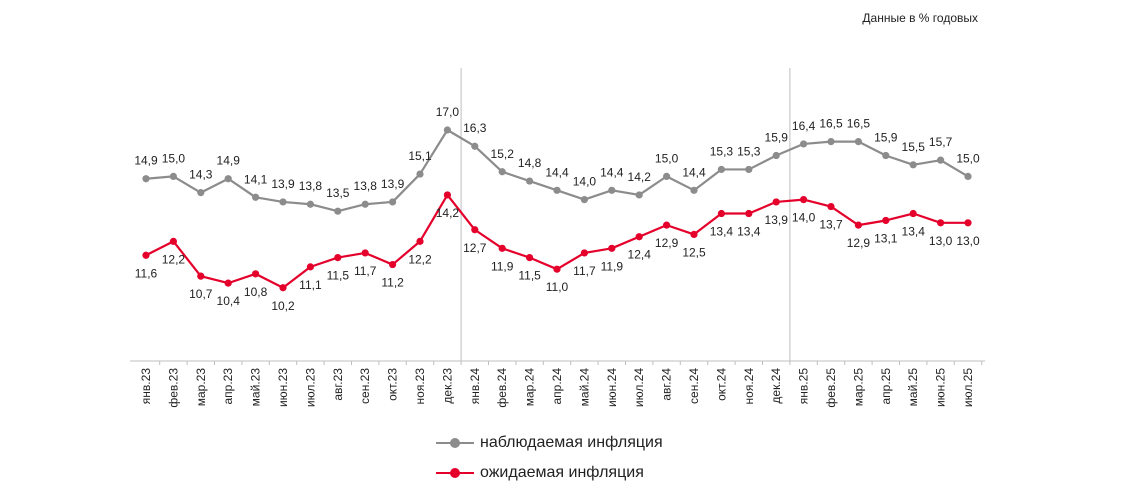 Image resolution: width=1134 pixels, height=498 pixels. I want to click on expected-data-label: 11,6, so click(146, 273).